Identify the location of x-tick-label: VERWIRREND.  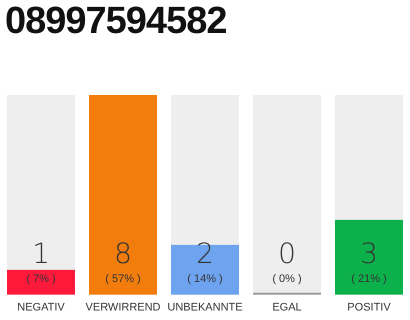
(123, 307).